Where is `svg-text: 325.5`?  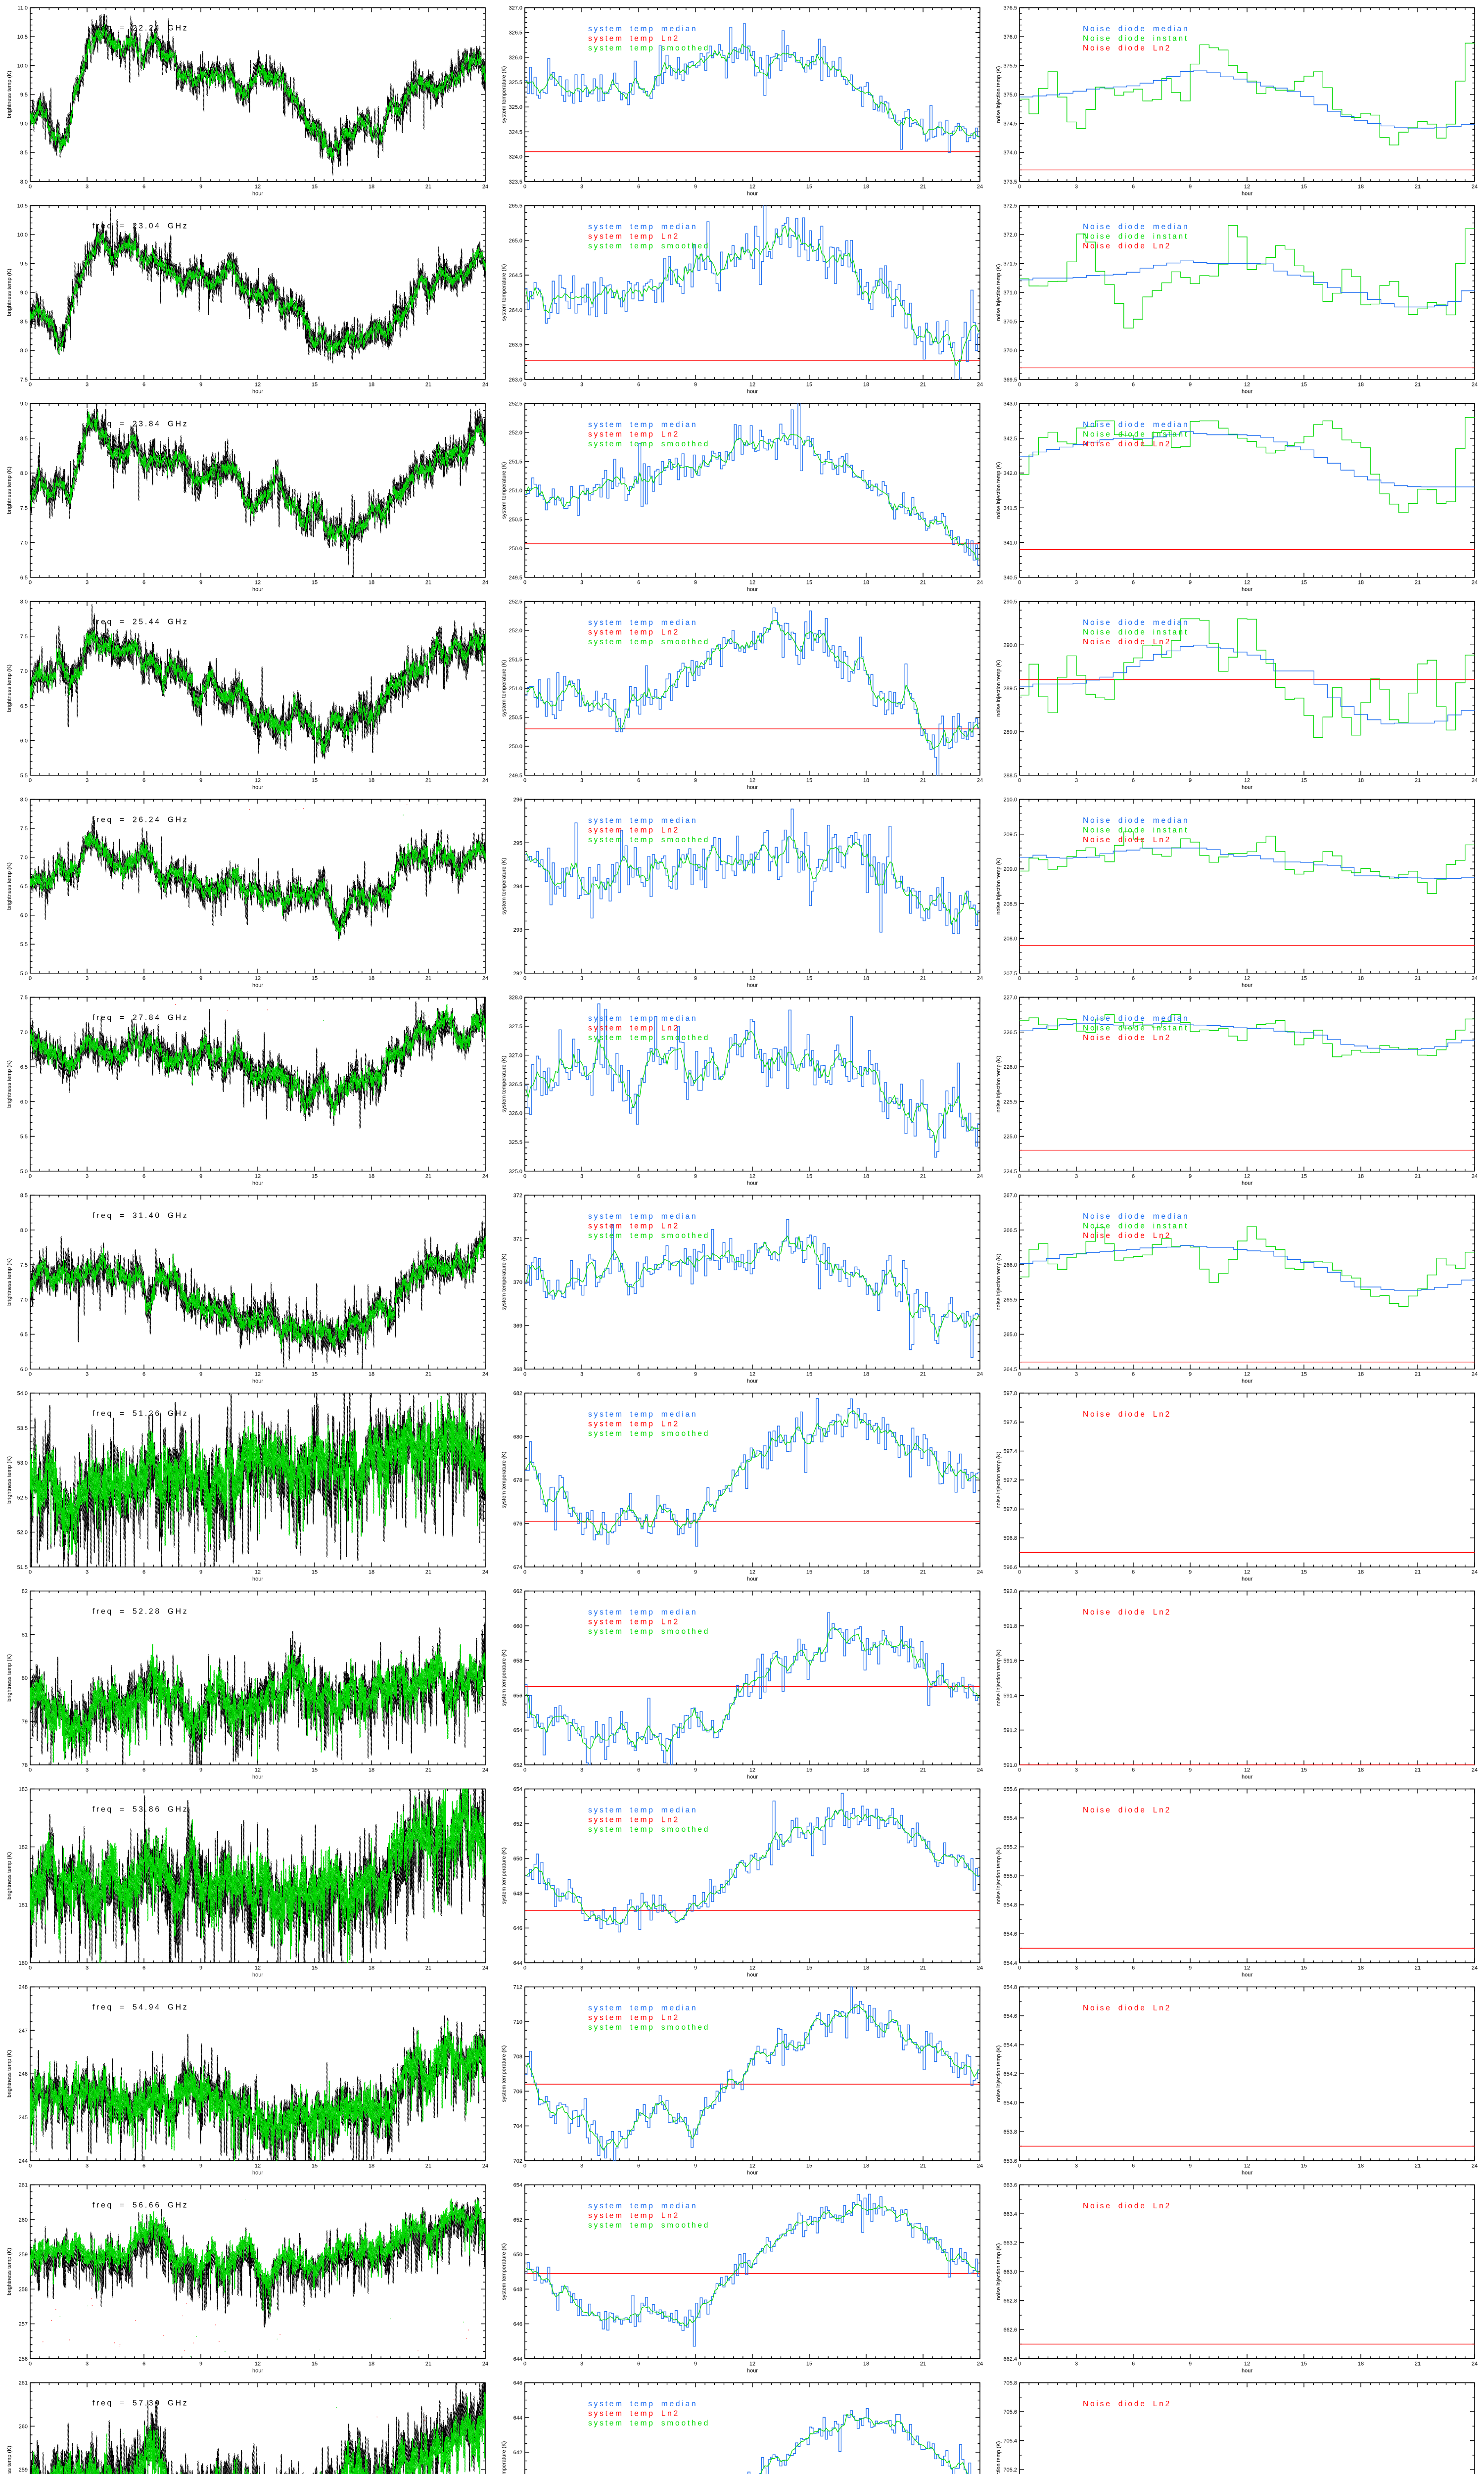
svg-text: 325.5 is located at coordinates (515, 1142).